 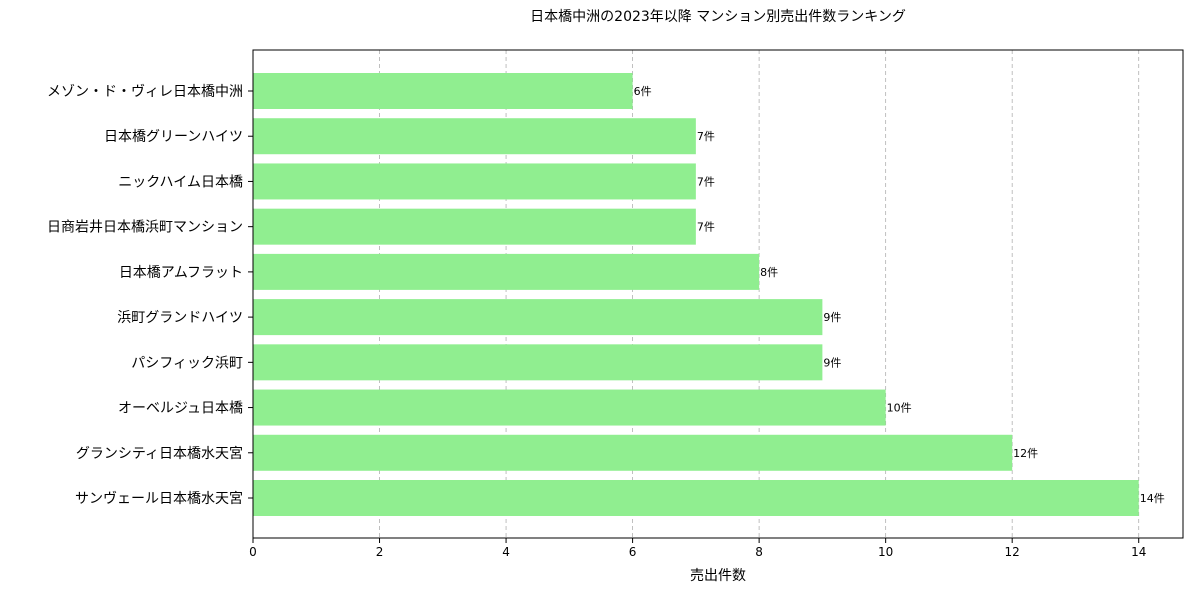 I want to click on y-category-label: グランシティ日本橋水天宮, so click(x=159, y=454).